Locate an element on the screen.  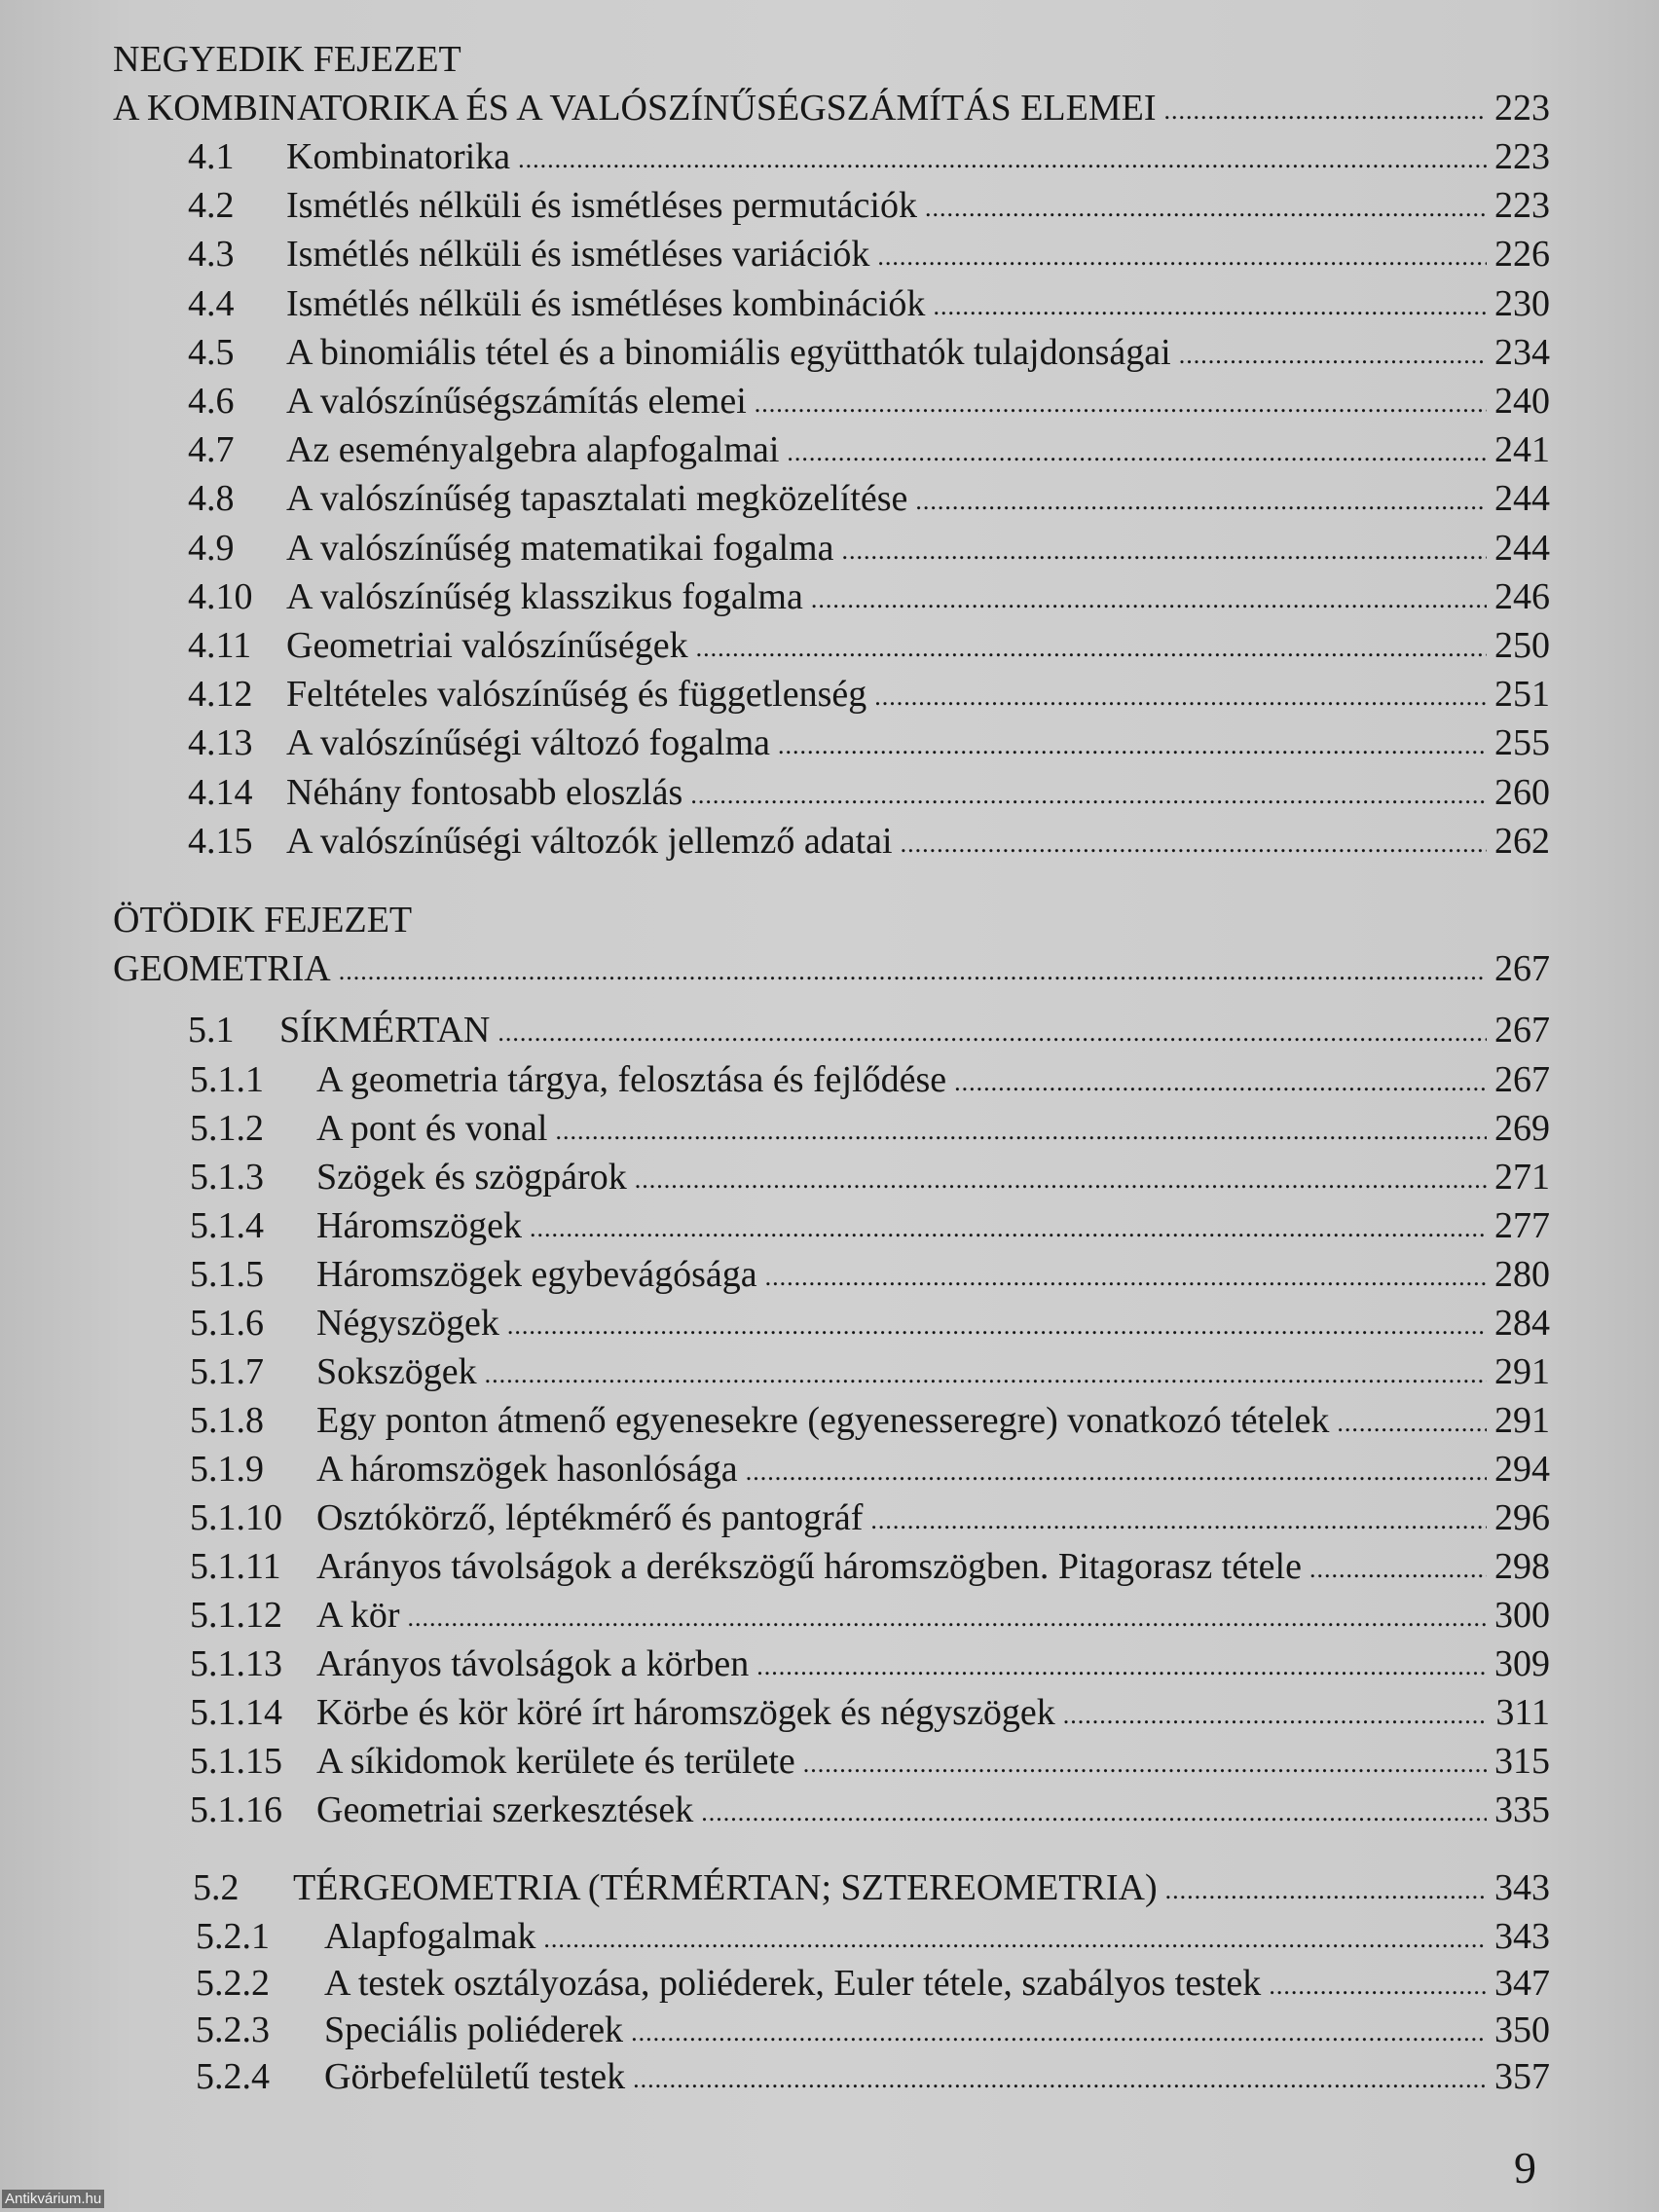
entry-page: 309 is located at coordinates (1522, 1663).